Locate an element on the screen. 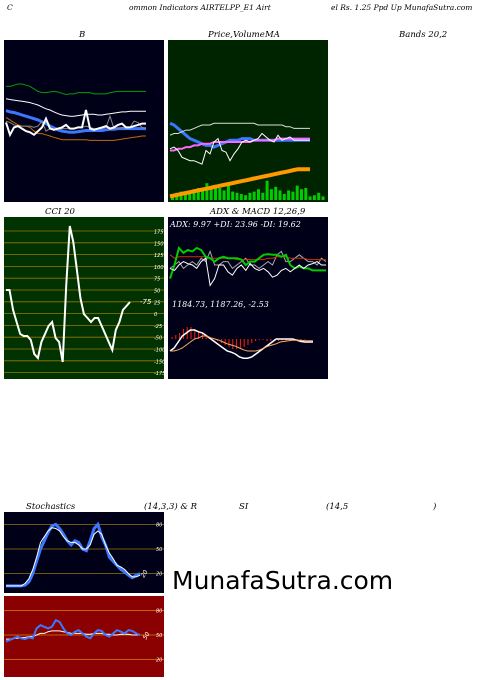 Image resolution: width=500 pixels, height=680 pixels. macd-line is located at coordinates (241, 344).